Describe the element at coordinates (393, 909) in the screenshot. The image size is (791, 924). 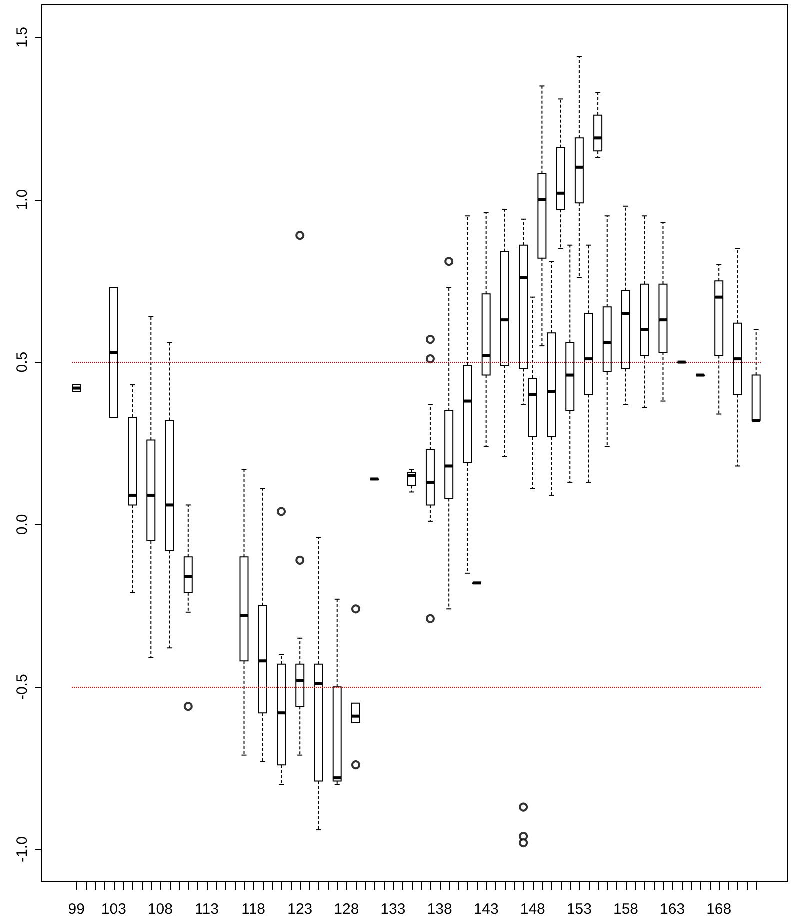
I see `x-tick-label: 133` at that location.